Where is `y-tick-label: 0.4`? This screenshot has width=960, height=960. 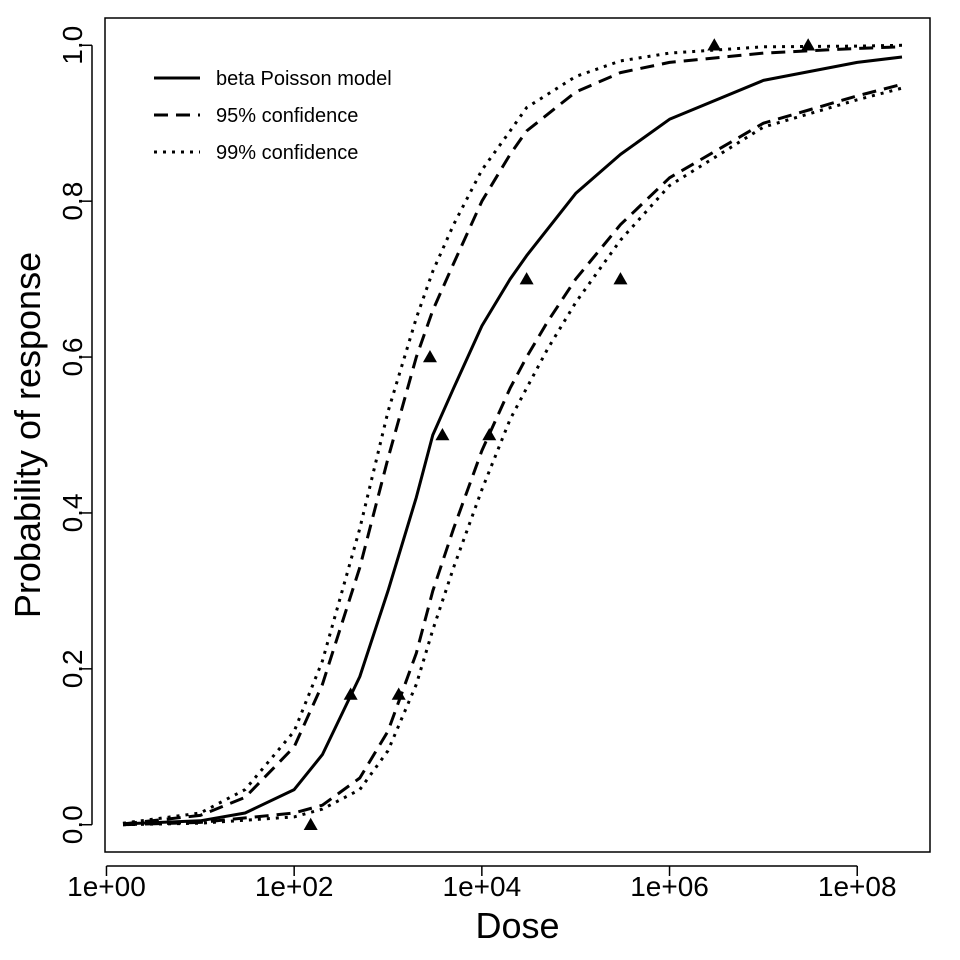 y-tick-label: 0.4 is located at coordinates (72, 512).